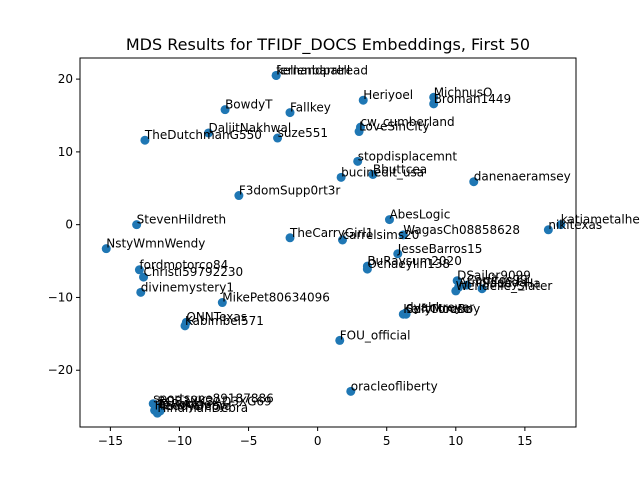 The image size is (640, 485). I want to click on point-label: Kabimbel571, so click(224, 321).